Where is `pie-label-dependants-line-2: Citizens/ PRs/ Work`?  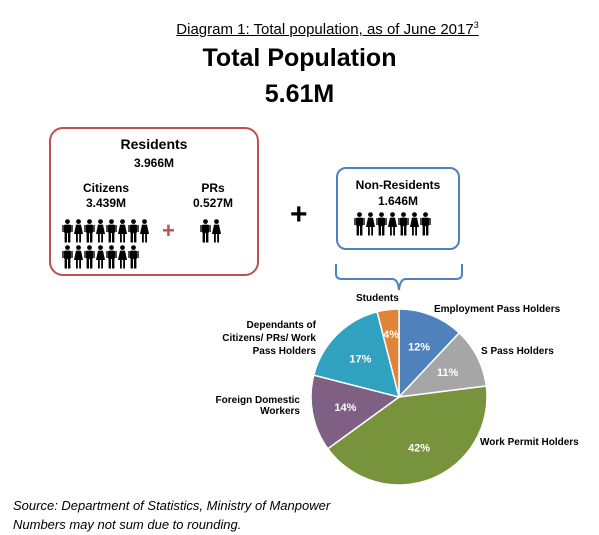
pie-label-dependants-line-2: Citizens/ PRs/ Work is located at coordinates (269, 338).